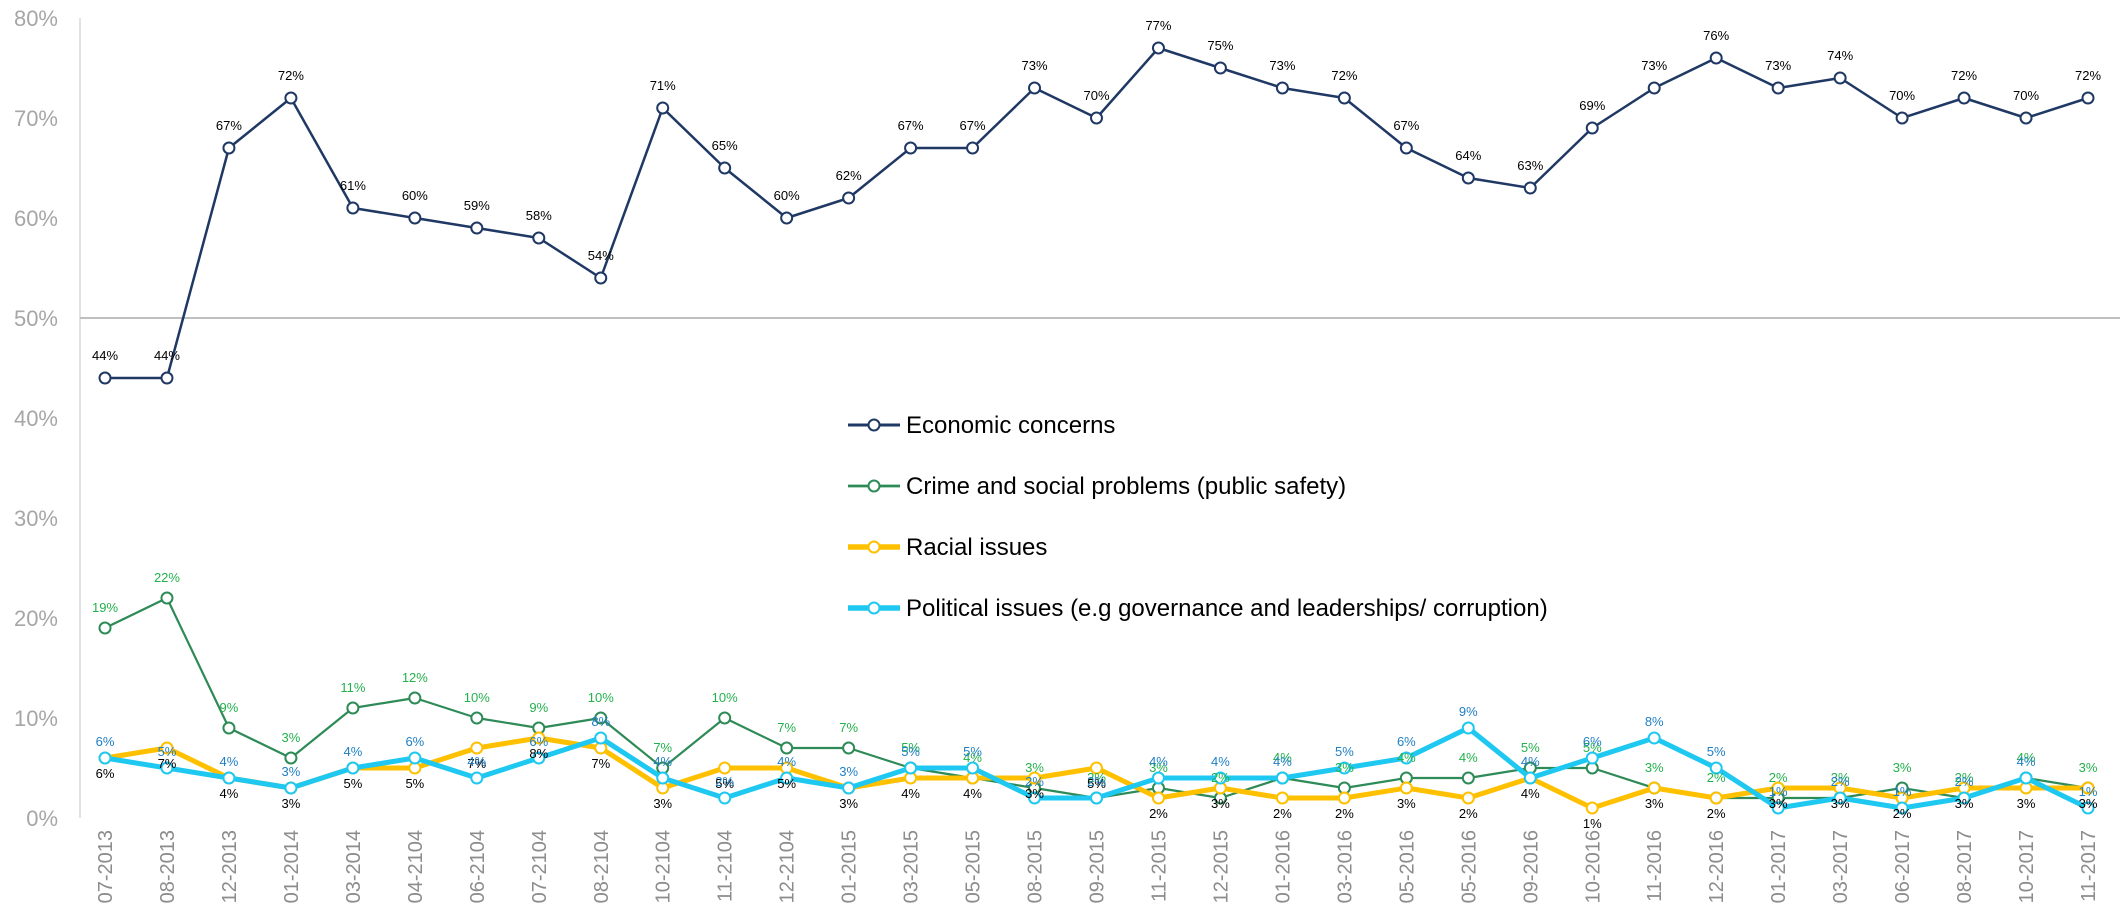 This screenshot has width=2125, height=906. What do you see at coordinates (105, 355) in the screenshot?
I see `data-label: 44%` at bounding box center [105, 355].